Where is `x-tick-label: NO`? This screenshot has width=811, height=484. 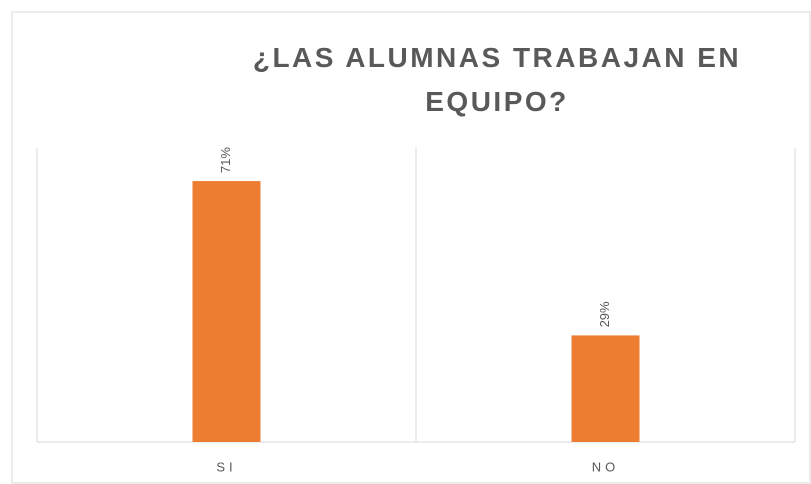 x-tick-label: NO is located at coordinates (606, 466).